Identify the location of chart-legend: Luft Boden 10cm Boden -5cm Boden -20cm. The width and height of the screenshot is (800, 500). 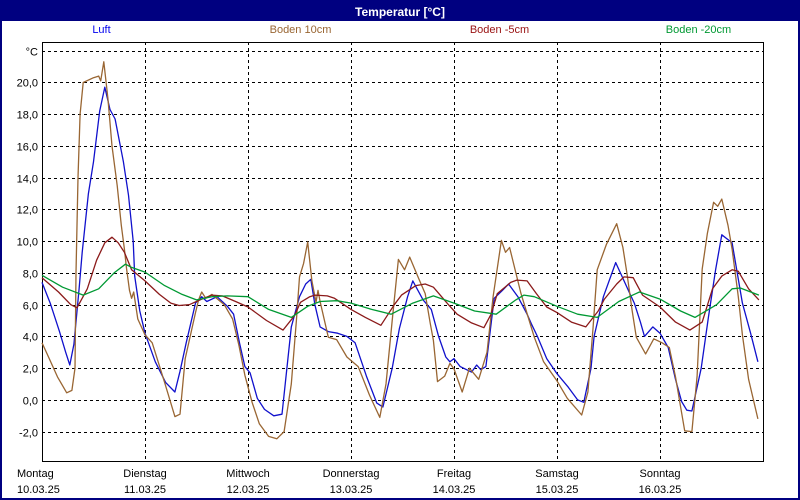
(400, 32).